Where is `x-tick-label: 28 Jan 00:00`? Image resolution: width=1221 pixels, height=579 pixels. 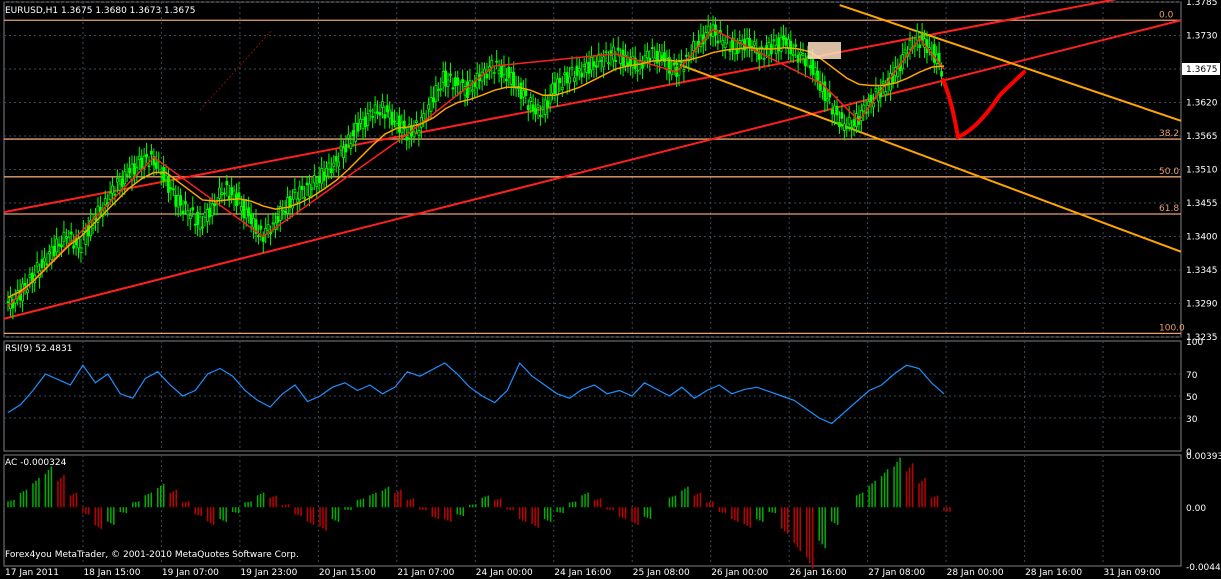 x-tick-label: 28 Jan 00:00 is located at coordinates (975, 573).